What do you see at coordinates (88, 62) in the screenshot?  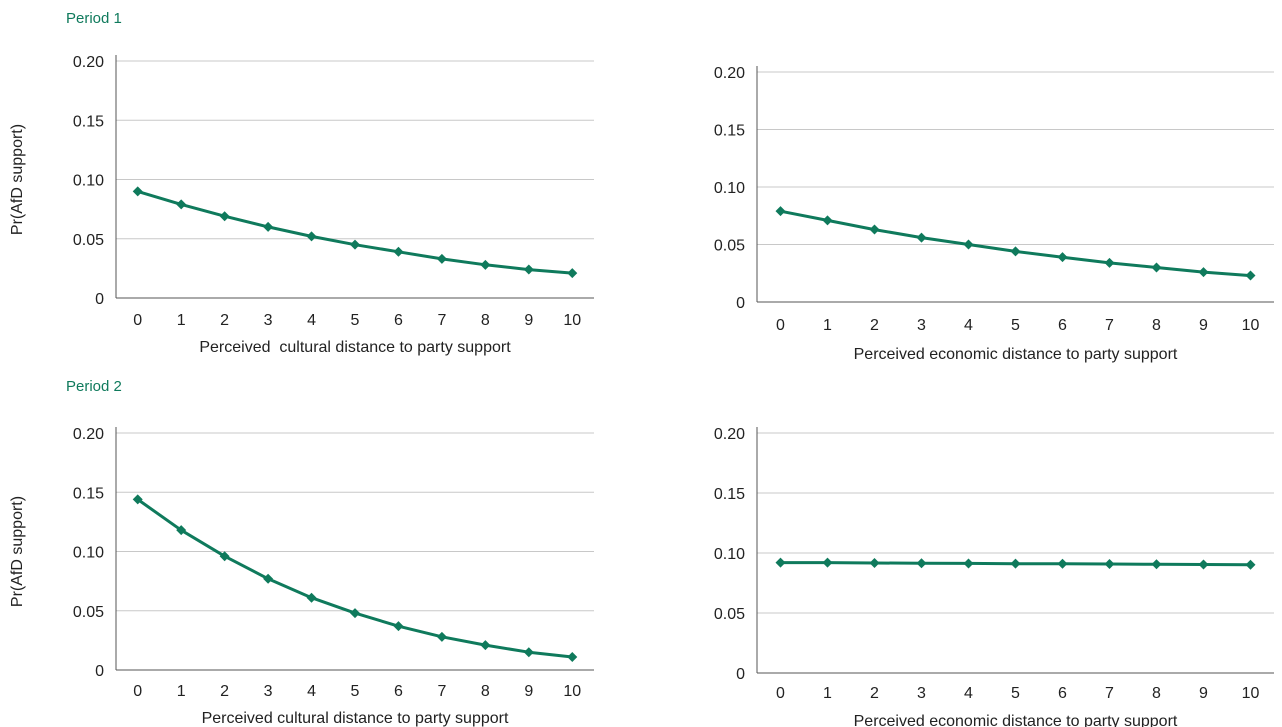 I see `chart-0-y-tick-label: 0.20` at bounding box center [88, 62].